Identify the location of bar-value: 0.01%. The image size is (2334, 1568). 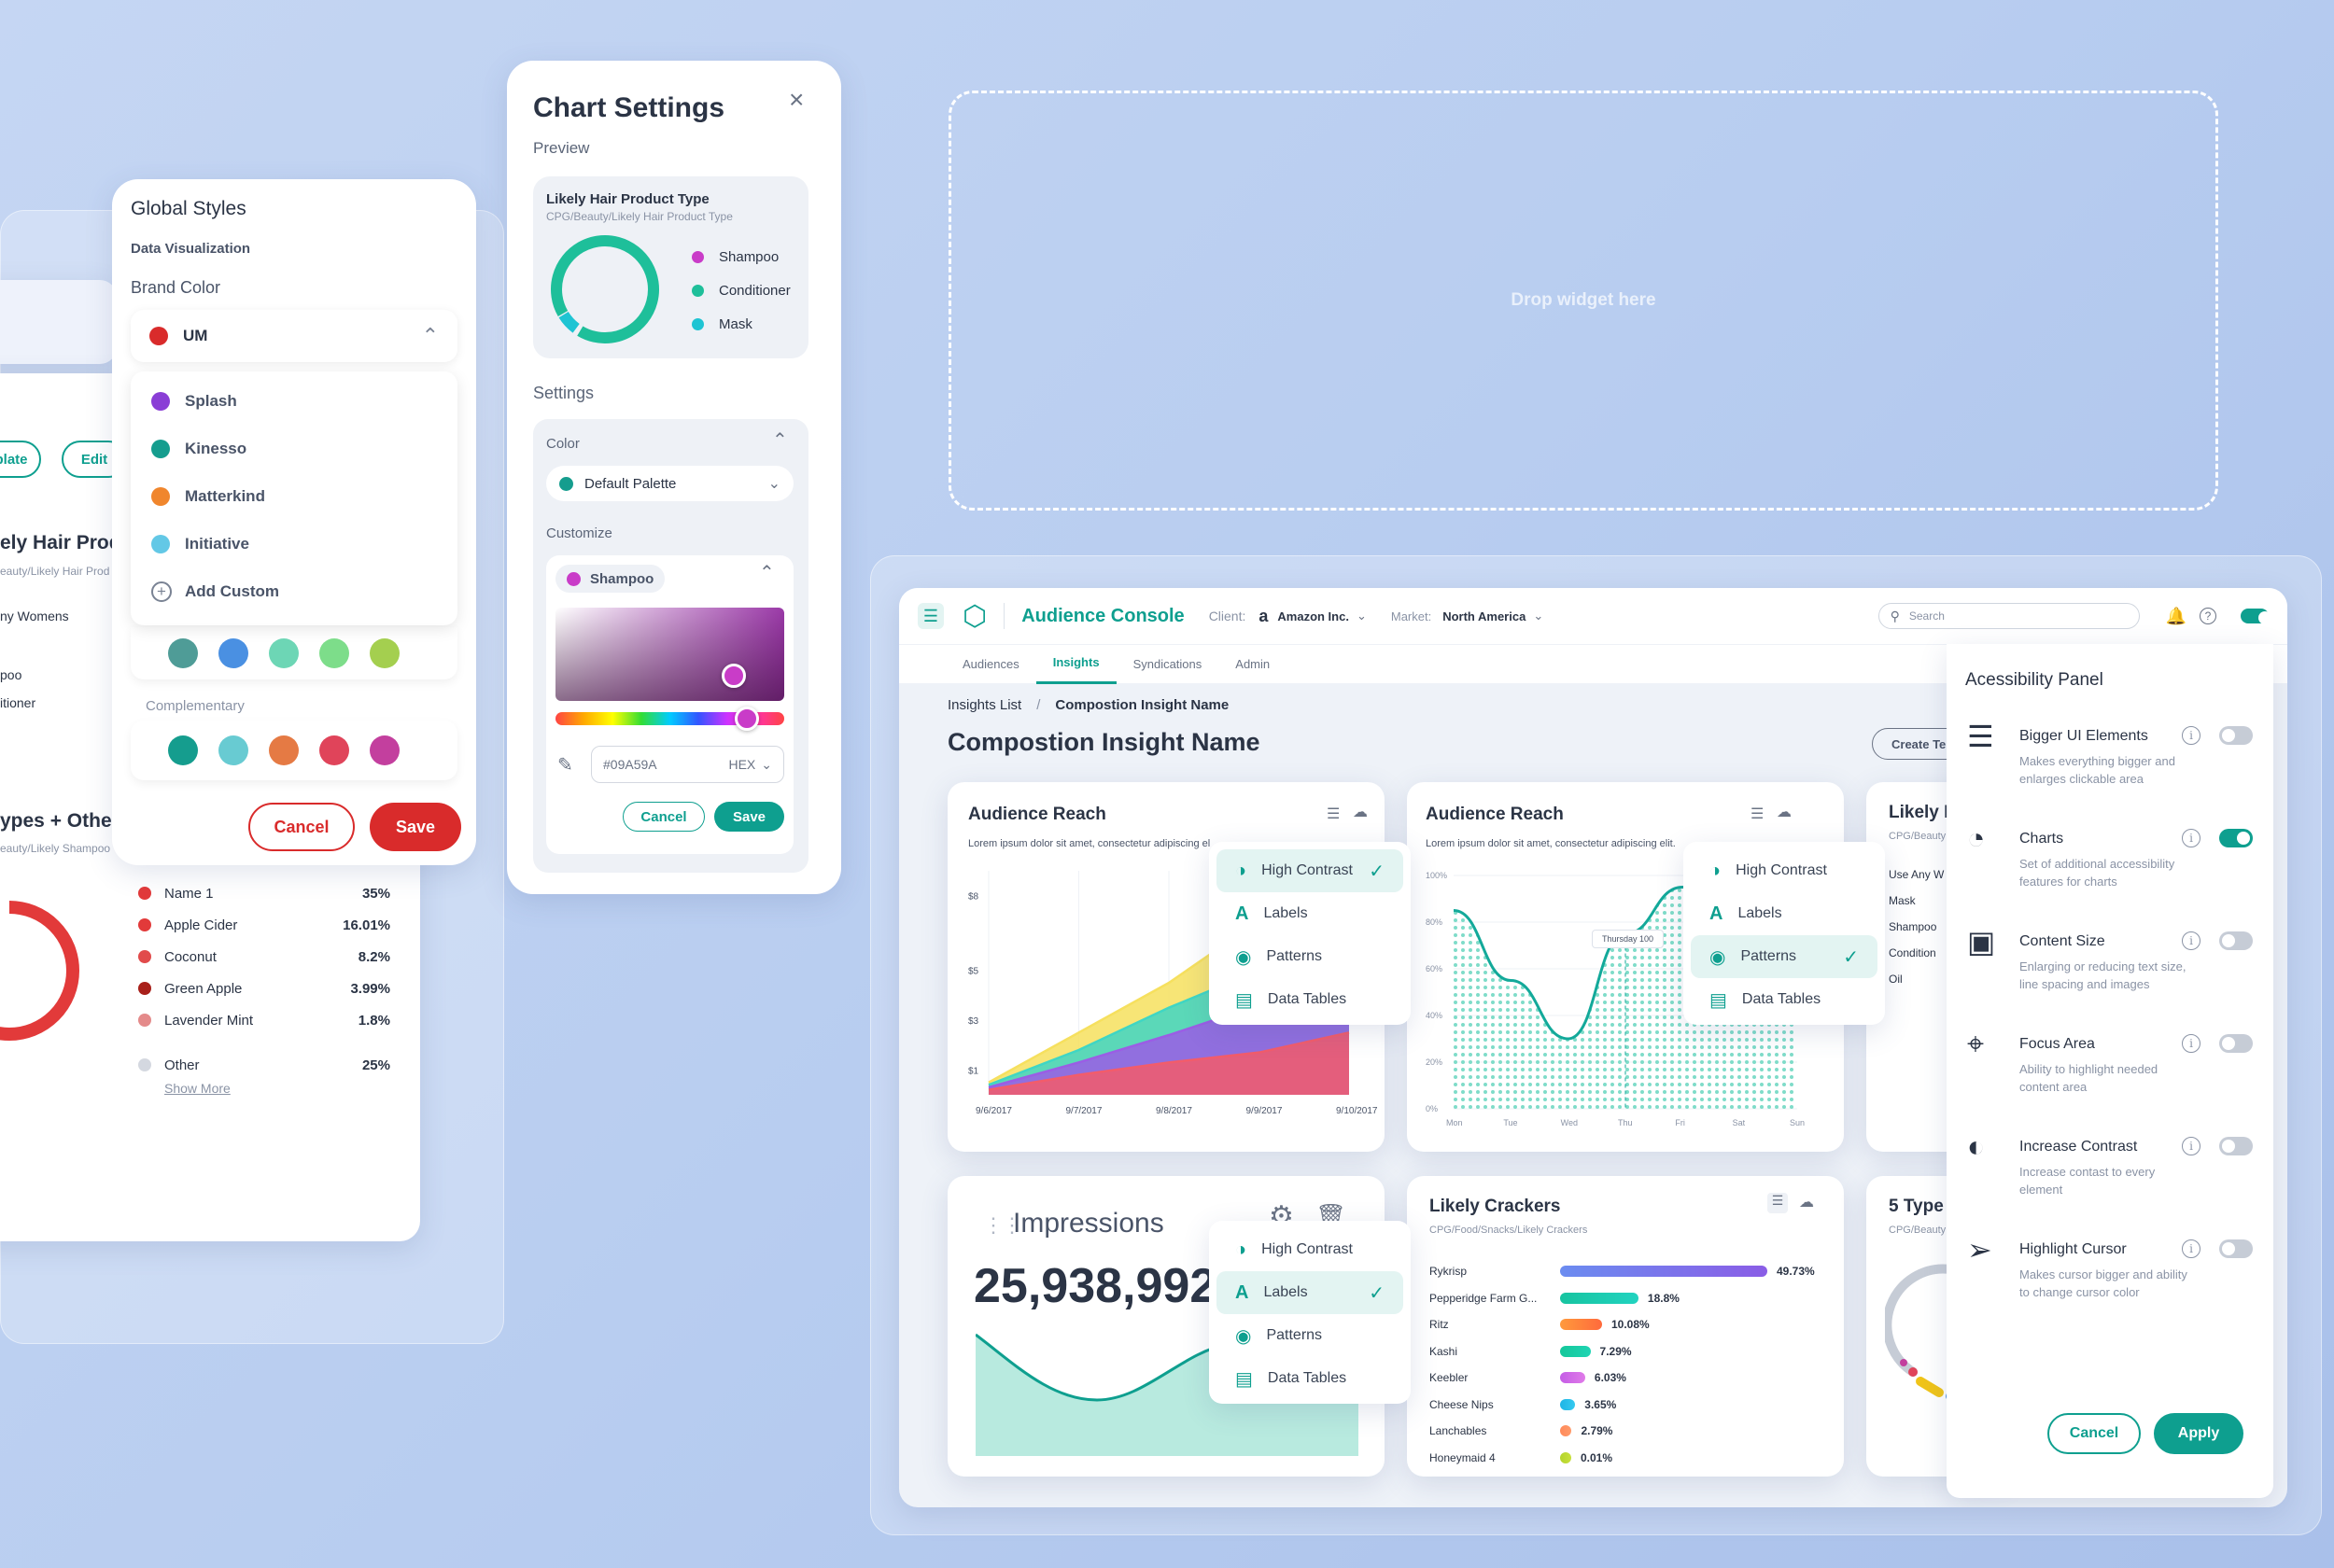
(1597, 1457).